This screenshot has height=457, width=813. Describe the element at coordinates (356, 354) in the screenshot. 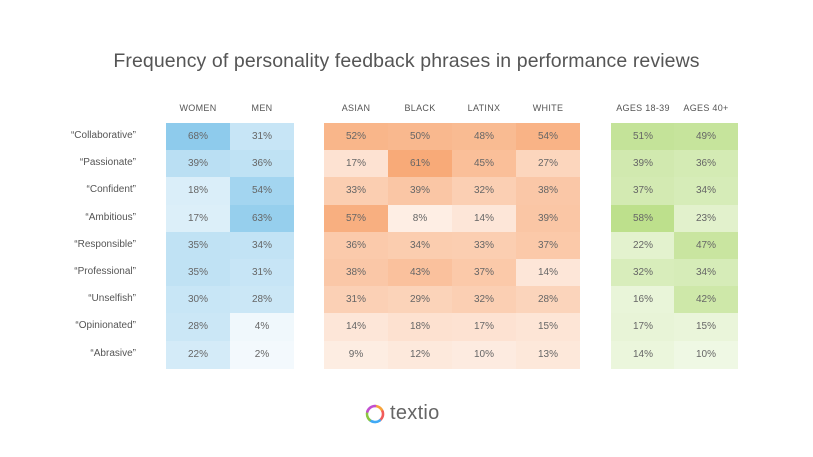

I see `heatmap-cell: 9%` at that location.